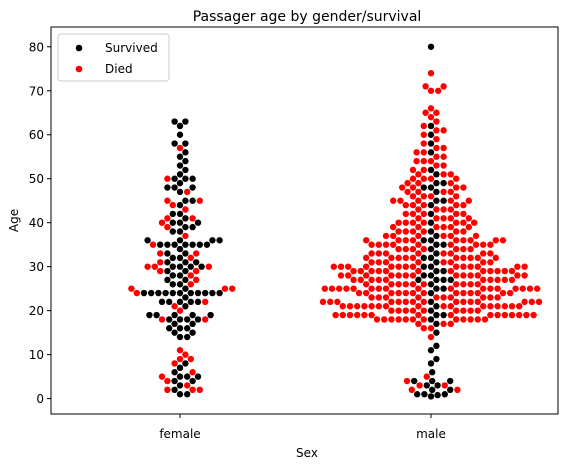 This screenshot has width=566, height=470. Describe the element at coordinates (179, 434) in the screenshot. I see `x-tick-label: female` at that location.